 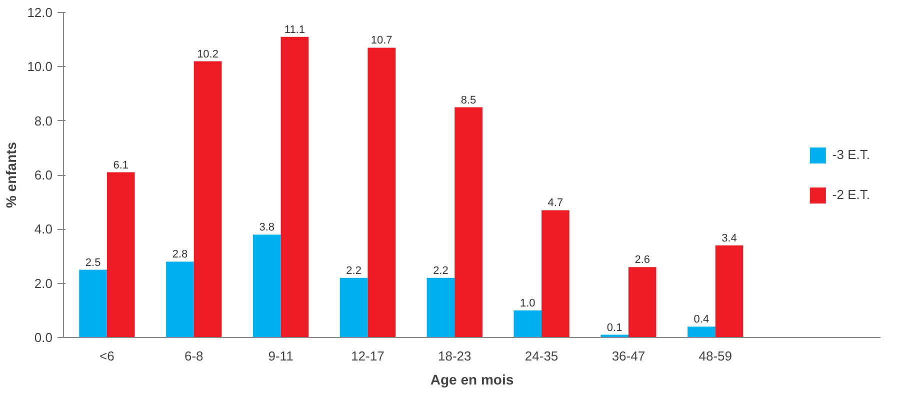 What do you see at coordinates (702, 320) in the screenshot?
I see `data-label: 0.4` at bounding box center [702, 320].